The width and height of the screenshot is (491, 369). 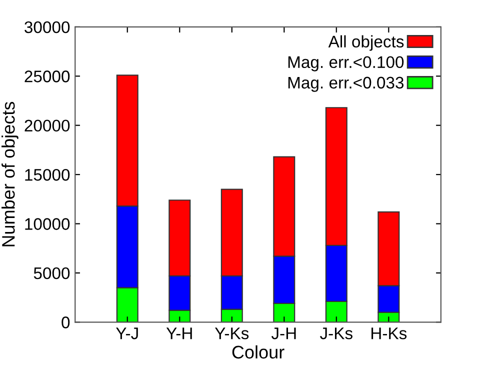 What do you see at coordinates (52, 273) in the screenshot?
I see `y-tick-label: 5000` at bounding box center [52, 273].